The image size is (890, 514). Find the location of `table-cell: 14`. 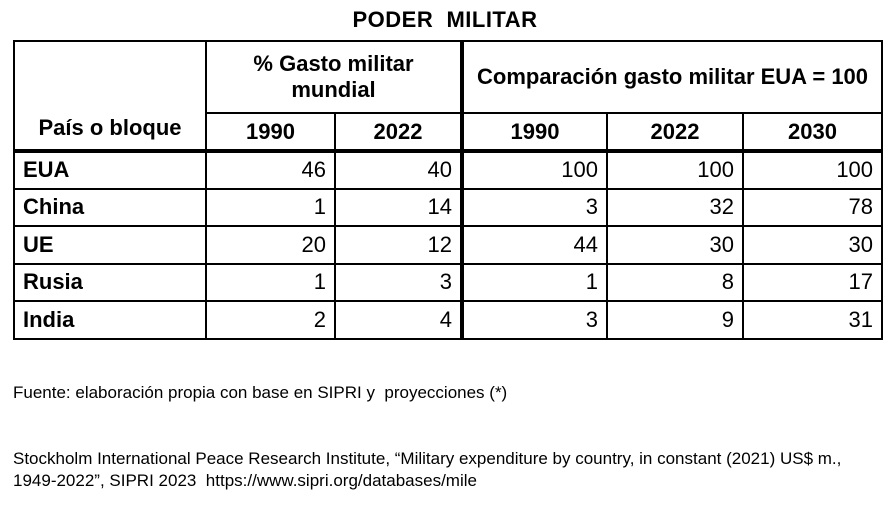

table-cell: 14 is located at coordinates (398, 207).